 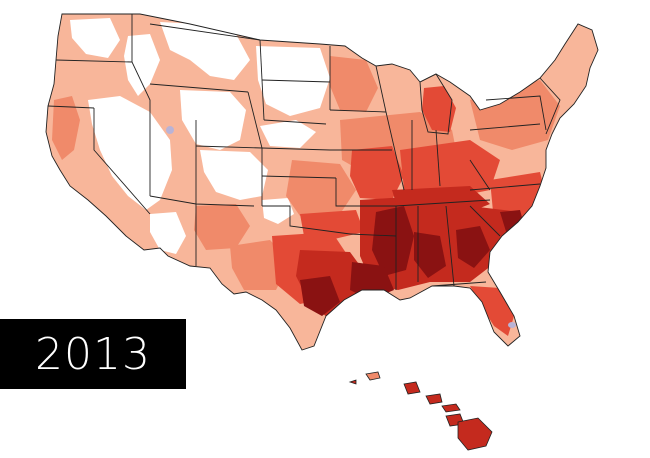 I want to click on white-region-az, so click(x=168, y=233).